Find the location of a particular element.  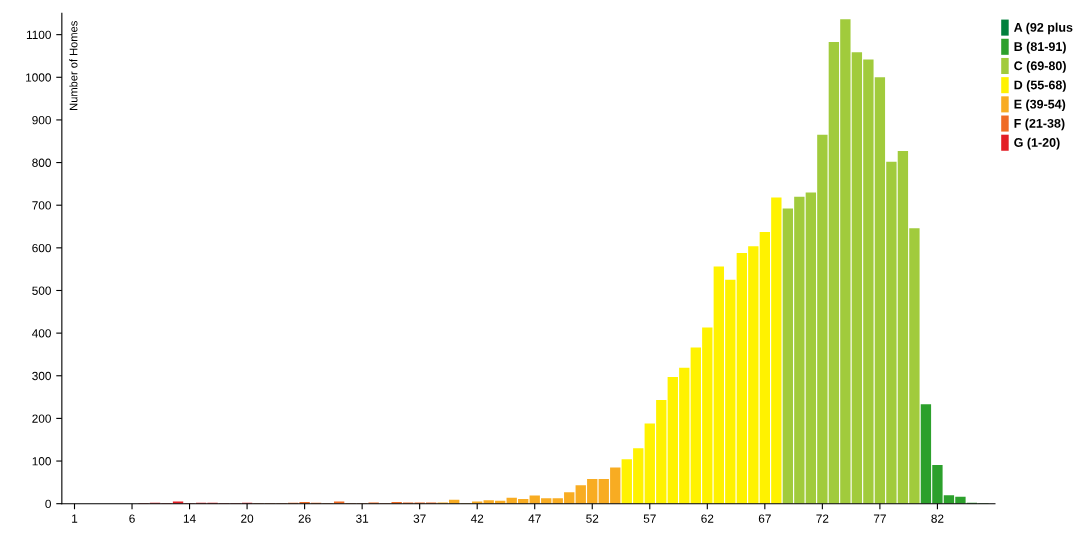

x-tick-label: 1 is located at coordinates (75, 518).